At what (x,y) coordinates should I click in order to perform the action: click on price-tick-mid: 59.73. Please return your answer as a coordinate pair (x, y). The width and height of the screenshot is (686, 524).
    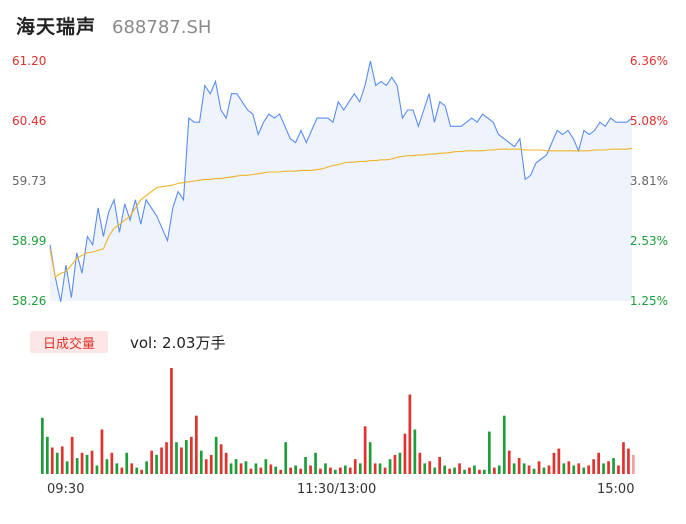
    Looking at the image, I should click on (29, 181).